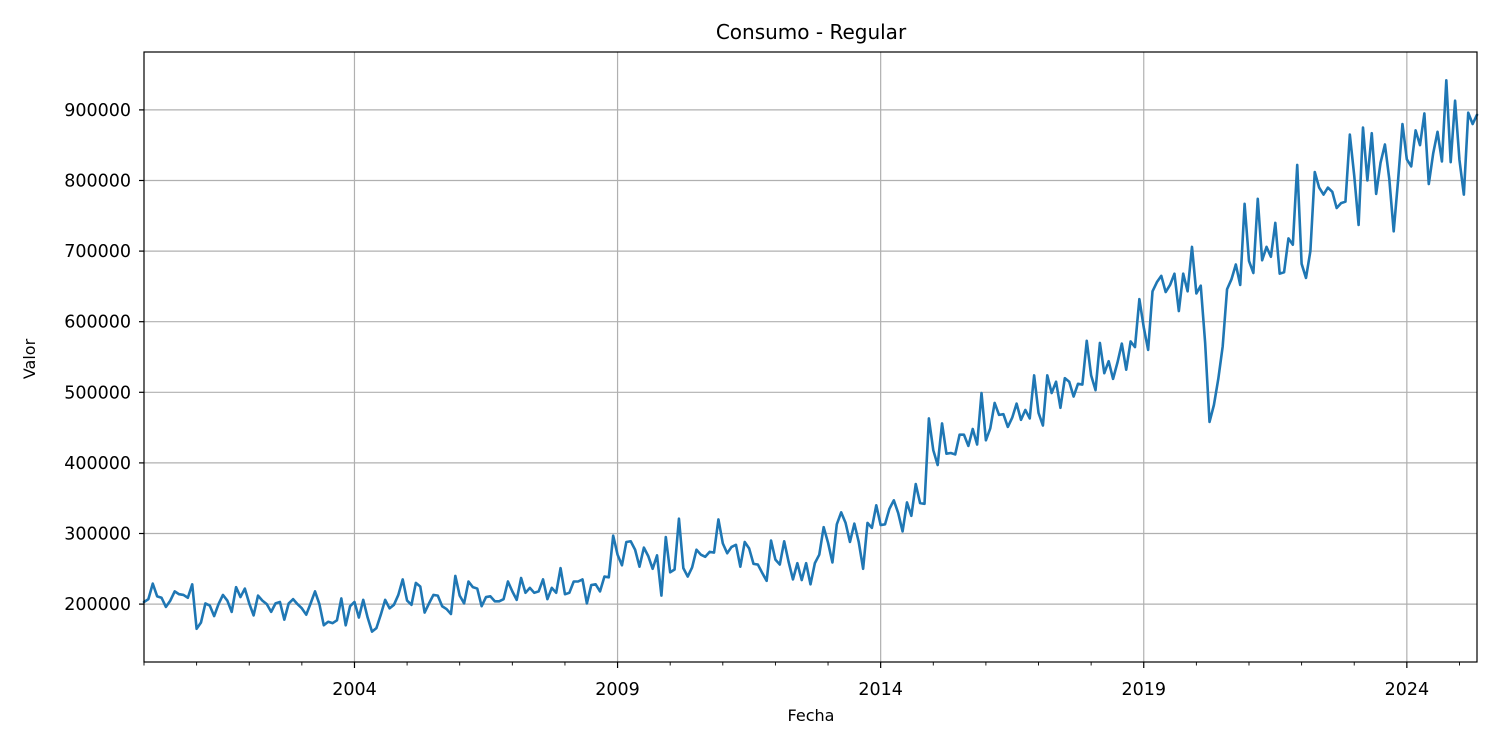 This screenshot has width=1500, height=750. Describe the element at coordinates (1143, 690) in the screenshot. I see `x-tick-label: 2019` at that location.